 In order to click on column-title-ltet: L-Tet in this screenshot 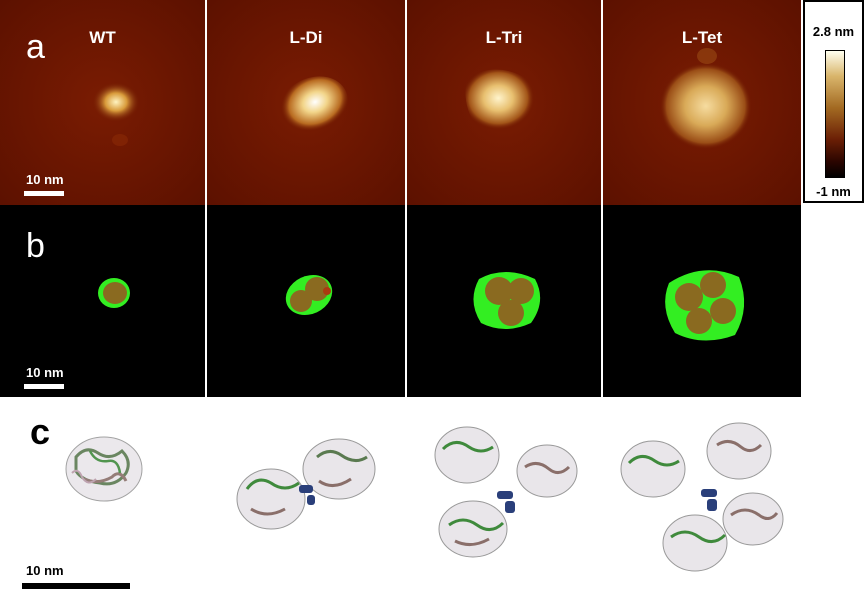, I will do `click(702, 37)`.